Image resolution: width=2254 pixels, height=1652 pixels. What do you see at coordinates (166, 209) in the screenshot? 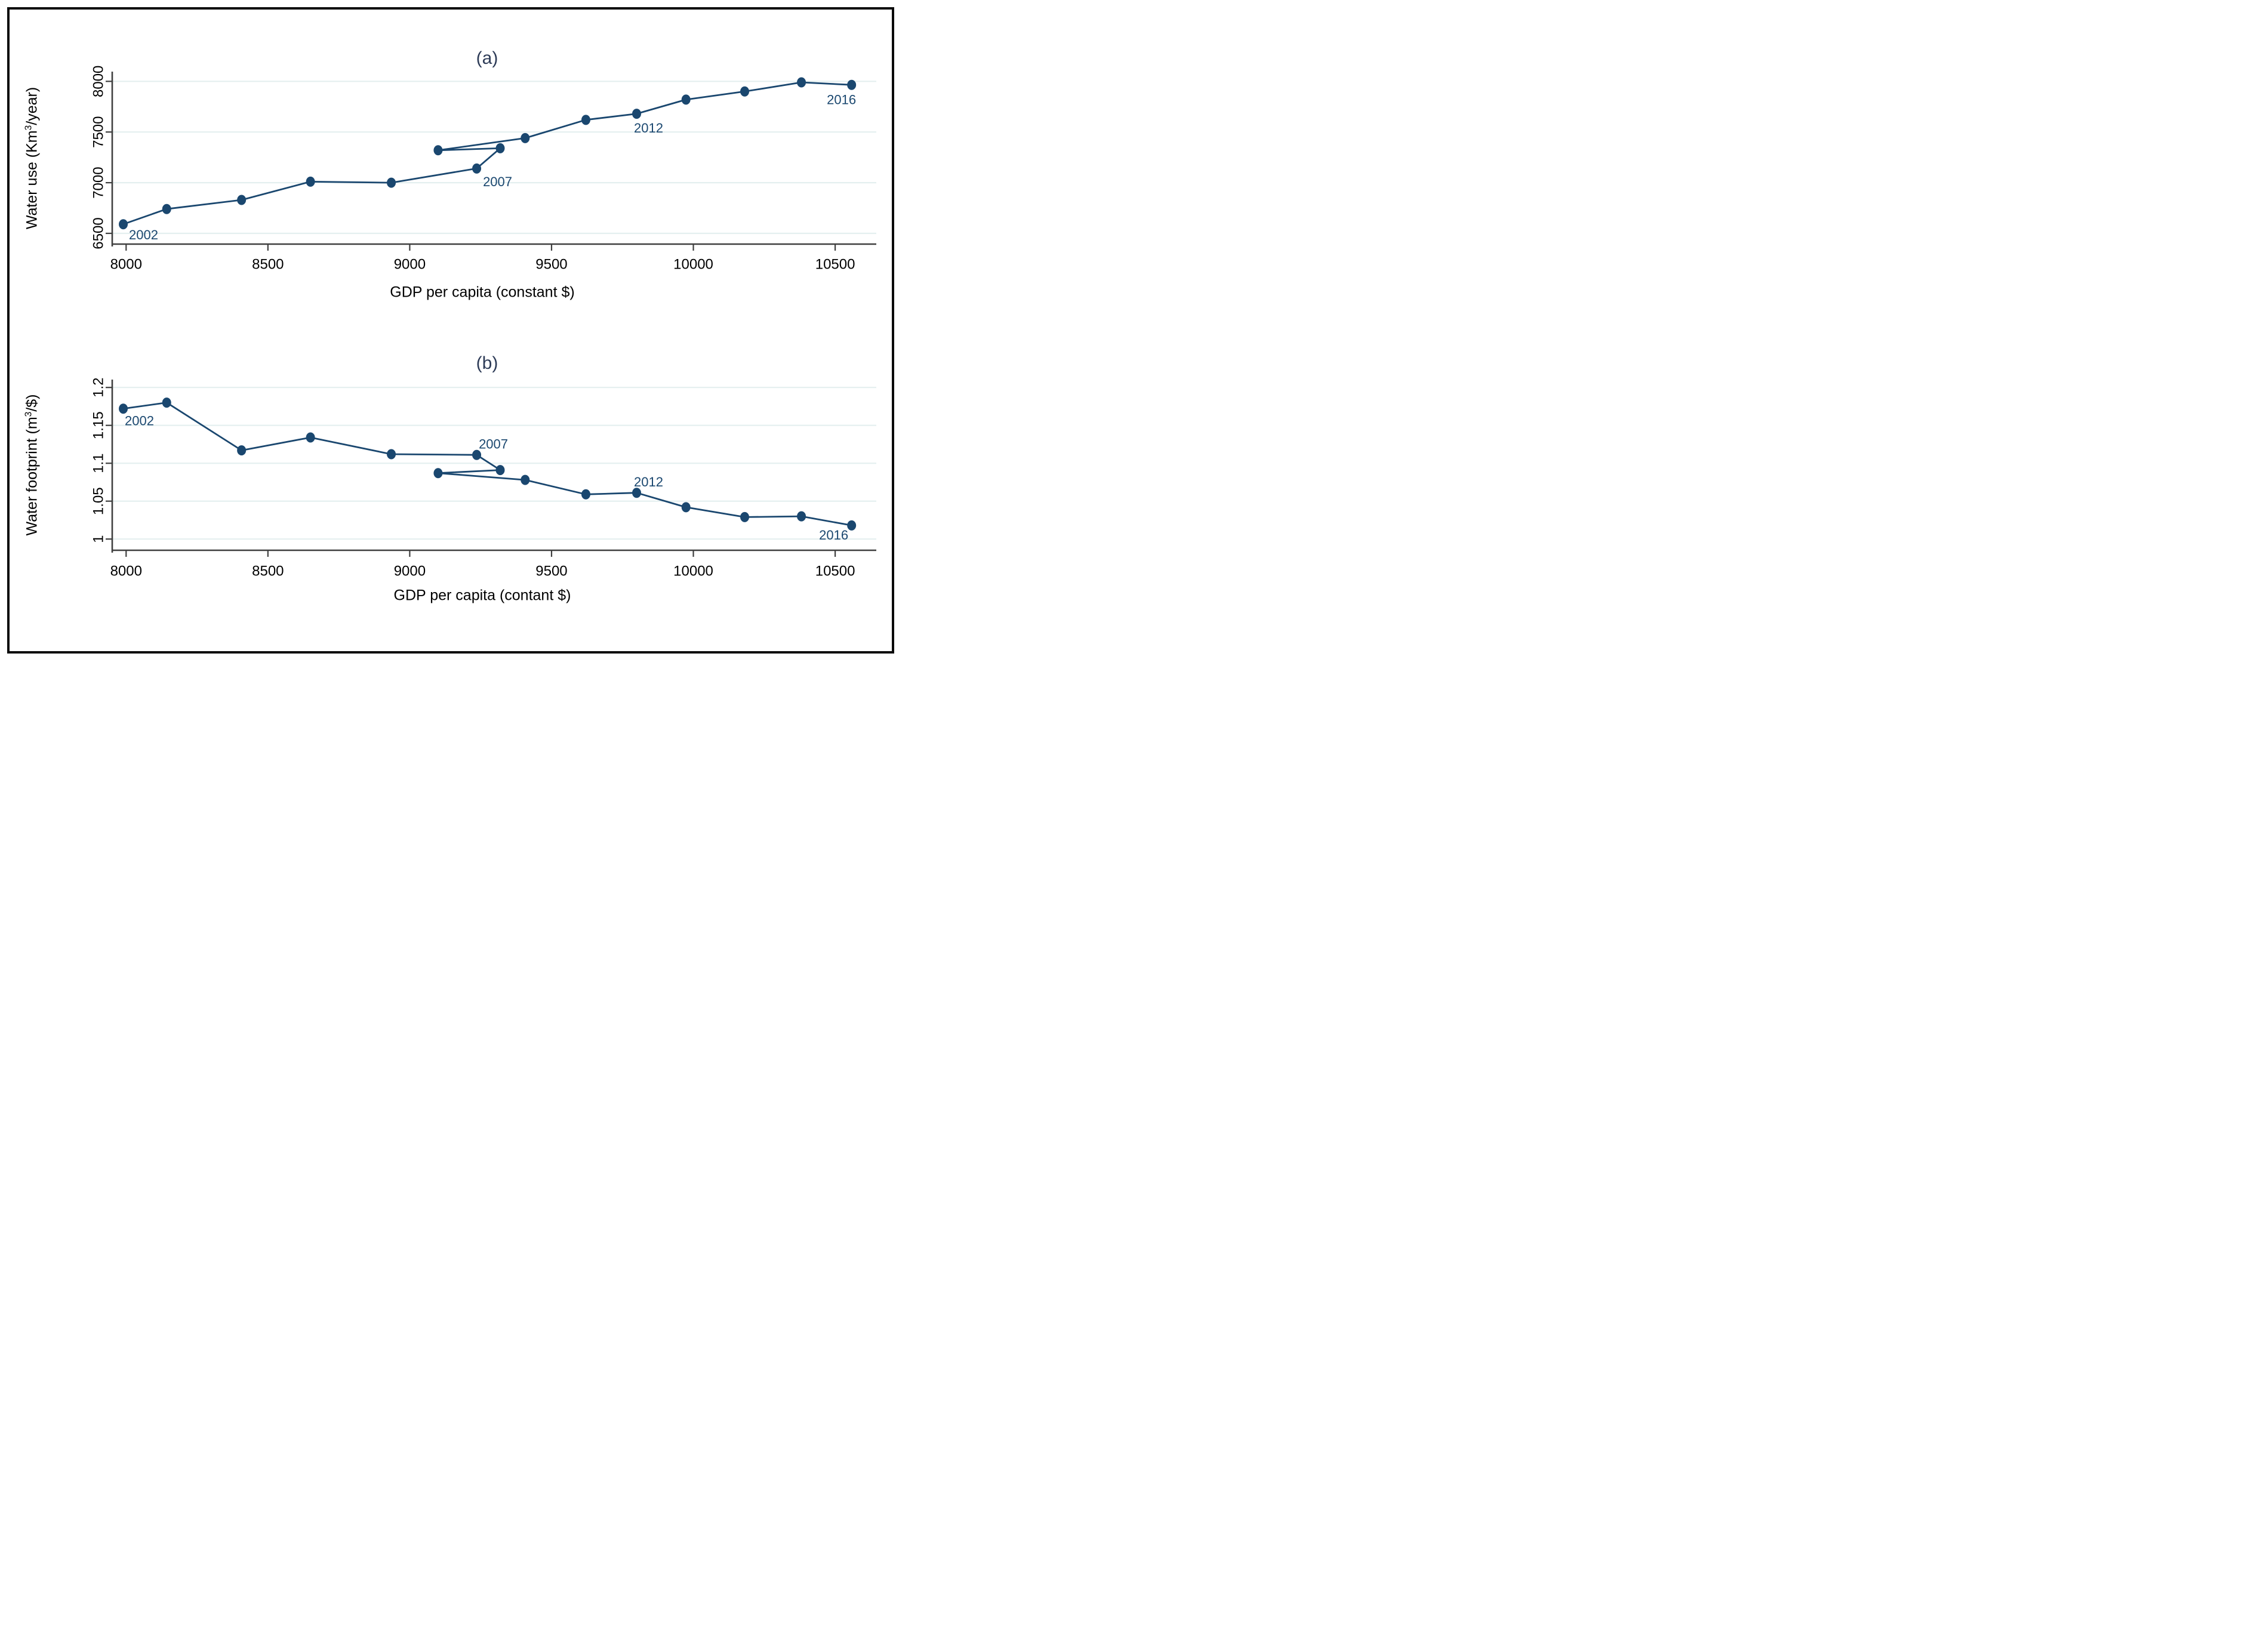
I see `panel-a-point-2003` at bounding box center [166, 209].